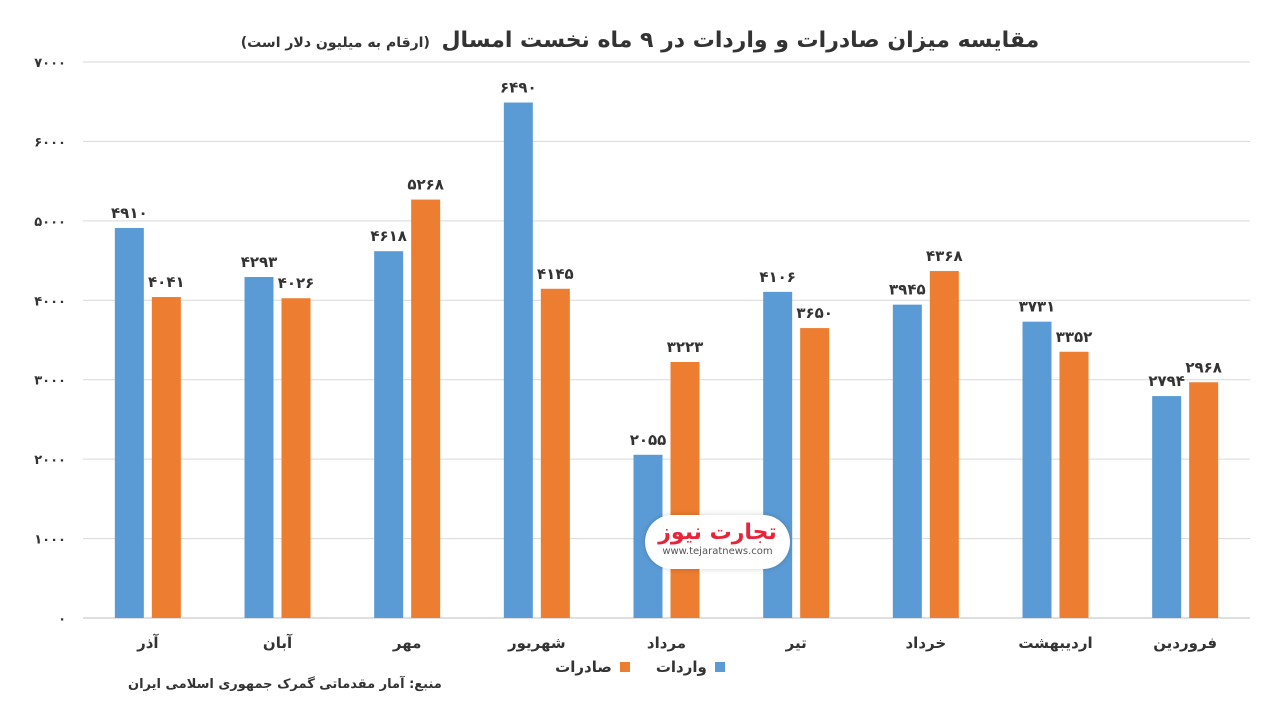  Describe the element at coordinates (407, 643) in the screenshot. I see `x-tick-label: مهر` at that location.